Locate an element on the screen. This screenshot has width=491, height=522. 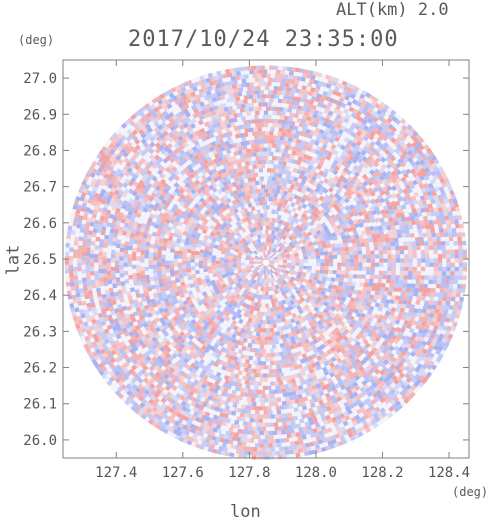
x-tick-label: 127.6 is located at coordinates (183, 473).